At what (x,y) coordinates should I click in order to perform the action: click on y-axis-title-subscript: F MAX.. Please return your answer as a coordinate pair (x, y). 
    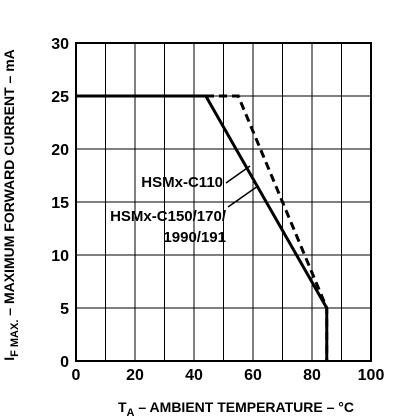
    Looking at the image, I should click on (15, 338).